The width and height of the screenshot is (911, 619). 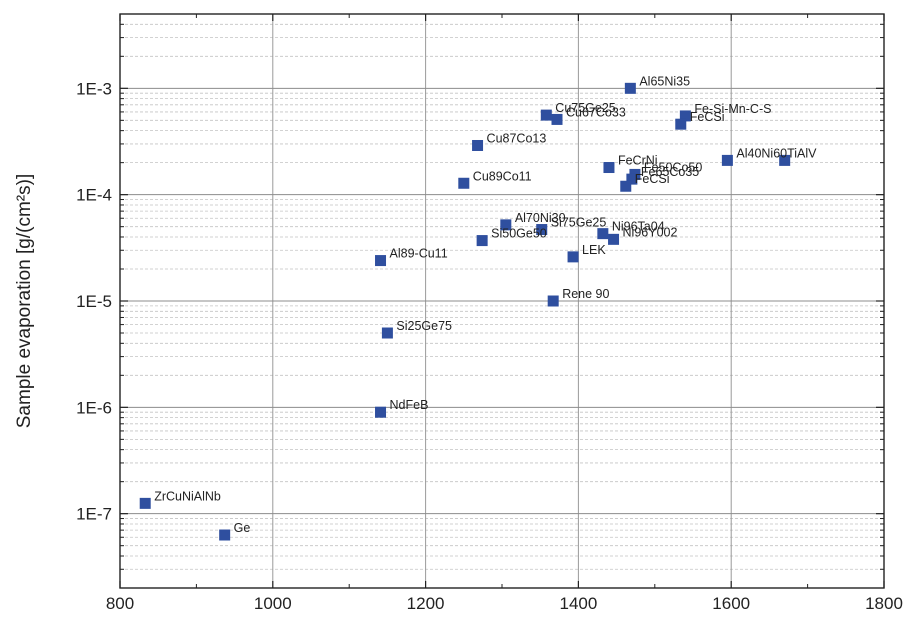 What do you see at coordinates (517, 138) in the screenshot?
I see `data-point-label: Cu87Co13` at bounding box center [517, 138].